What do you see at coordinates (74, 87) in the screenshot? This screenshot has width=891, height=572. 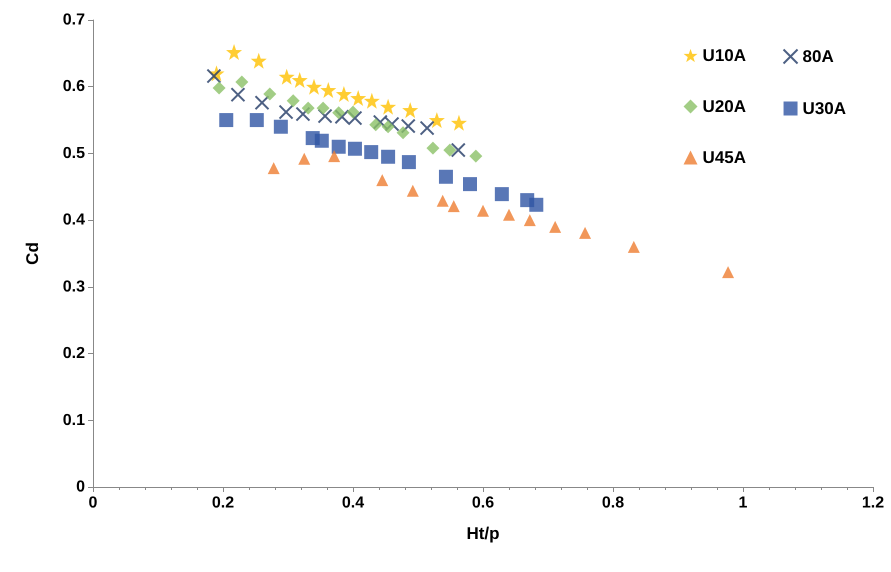 I see `y-tick-label: 0.6` at bounding box center [74, 87].